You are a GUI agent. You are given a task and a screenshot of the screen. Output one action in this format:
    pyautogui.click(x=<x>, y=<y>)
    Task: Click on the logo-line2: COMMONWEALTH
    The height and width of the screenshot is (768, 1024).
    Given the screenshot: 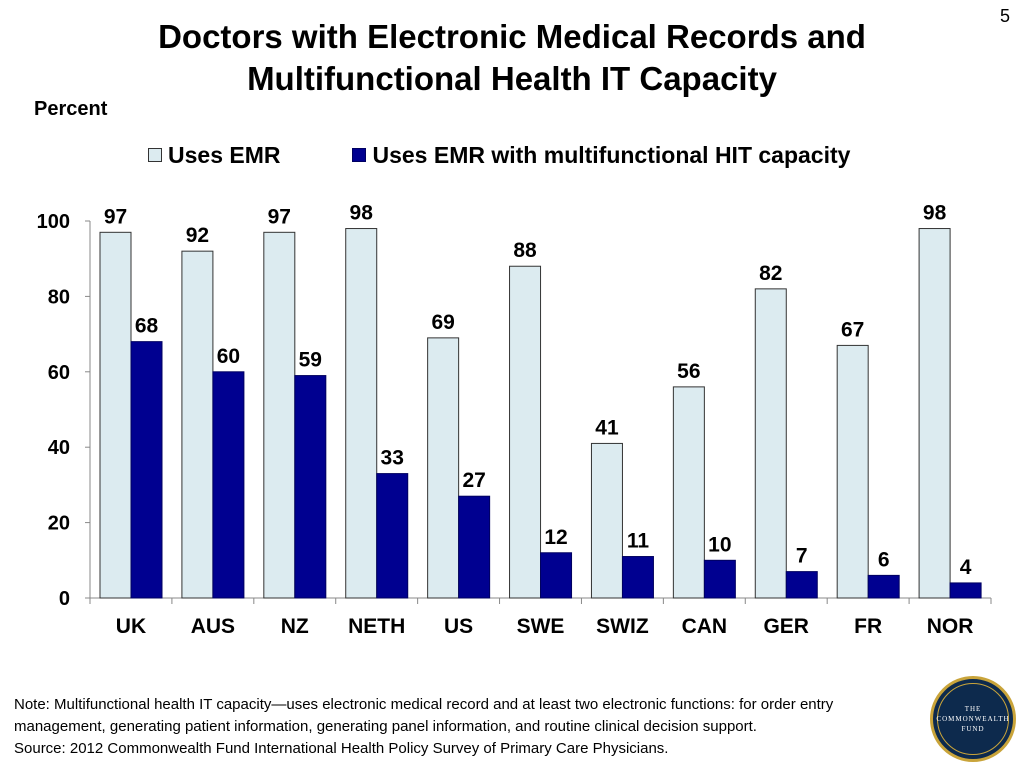 What is the action you would take?
    pyautogui.click(x=973, y=719)
    